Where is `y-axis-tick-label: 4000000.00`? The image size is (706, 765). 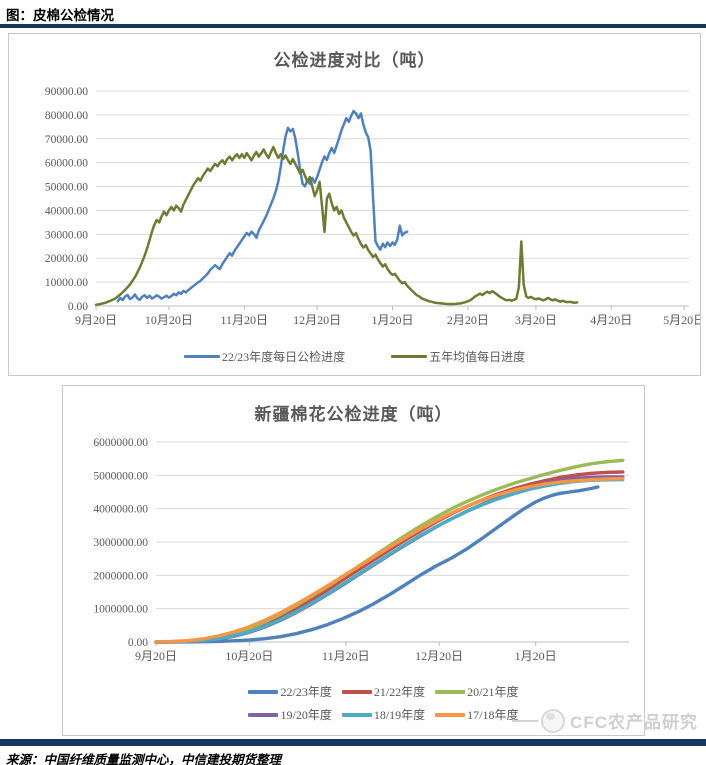 y-axis-tick-label: 4000000.00 is located at coordinates (120, 510).